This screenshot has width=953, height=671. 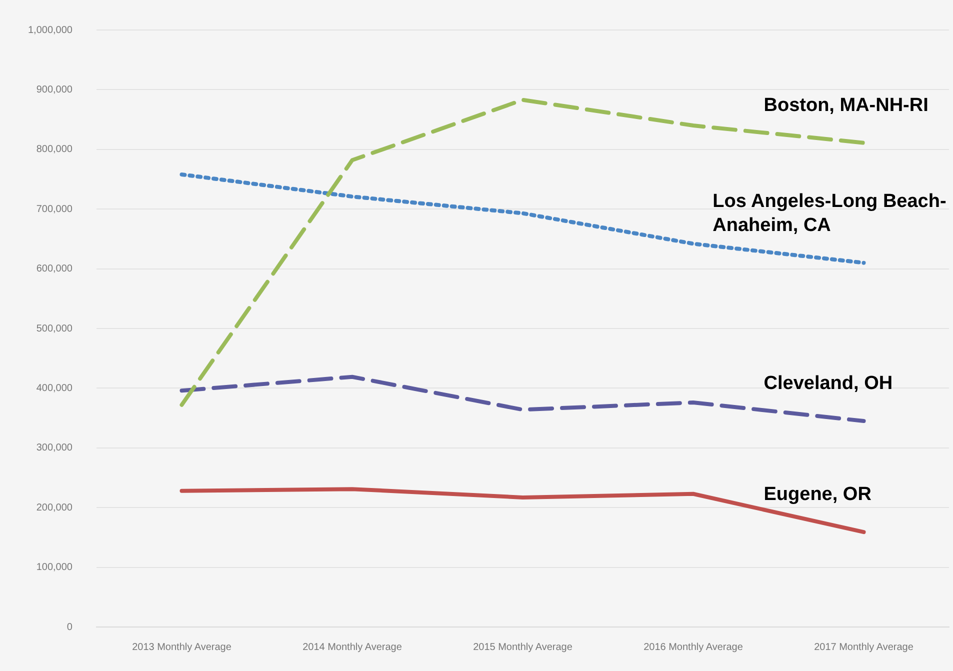 I want to click on y-tick-label: 700,000, so click(x=54, y=209).